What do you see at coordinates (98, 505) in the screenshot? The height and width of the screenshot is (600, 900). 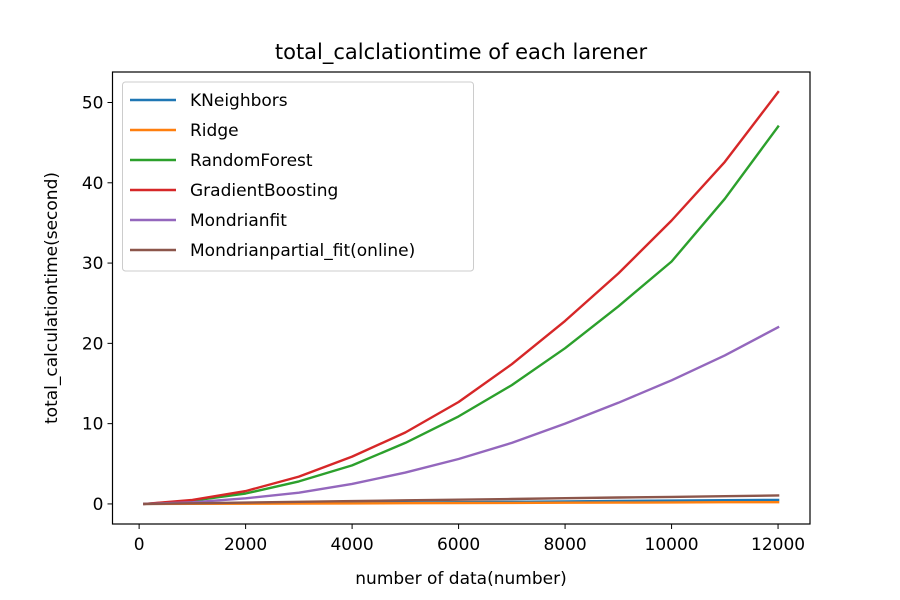 I see `y-tick-label-0: 0` at bounding box center [98, 505].